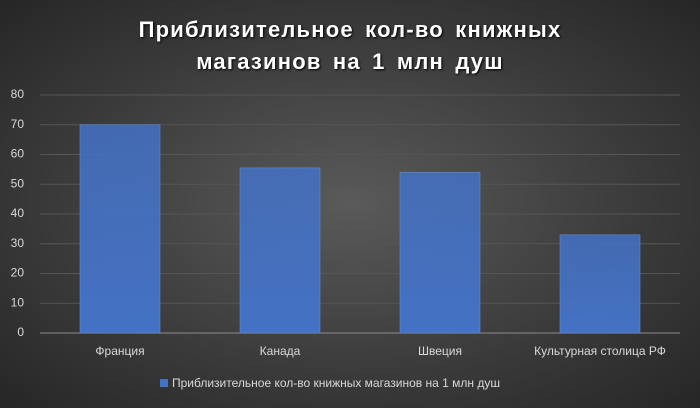 This screenshot has width=700, height=408. I want to click on y-tick-label: 0, so click(20, 332).